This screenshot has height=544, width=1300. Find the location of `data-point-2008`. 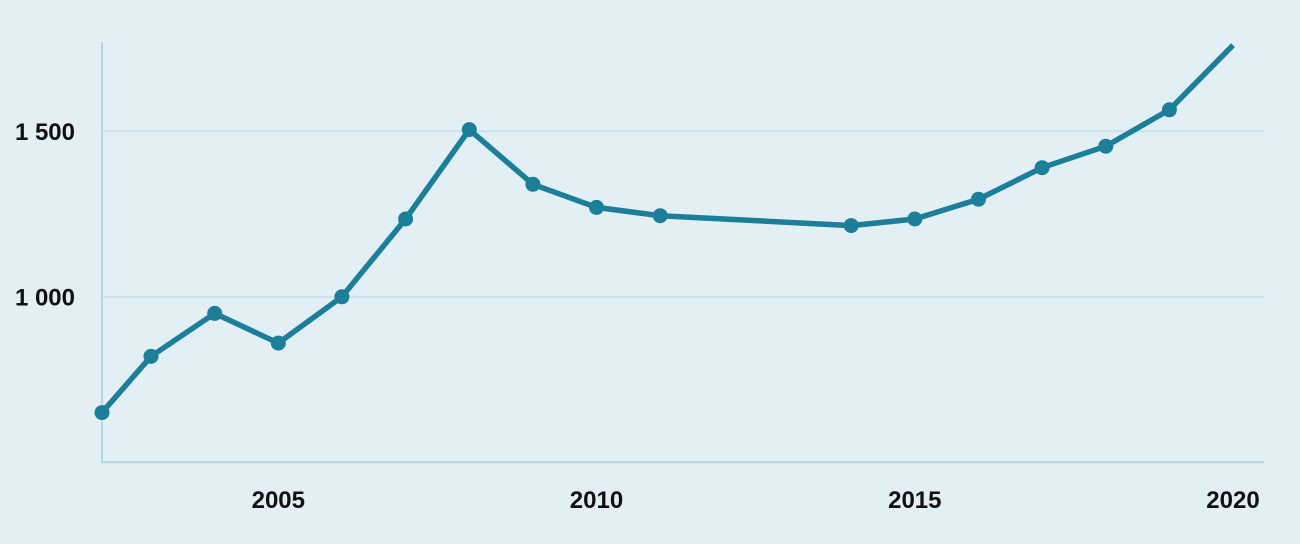

data-point-2008 is located at coordinates (469, 130).